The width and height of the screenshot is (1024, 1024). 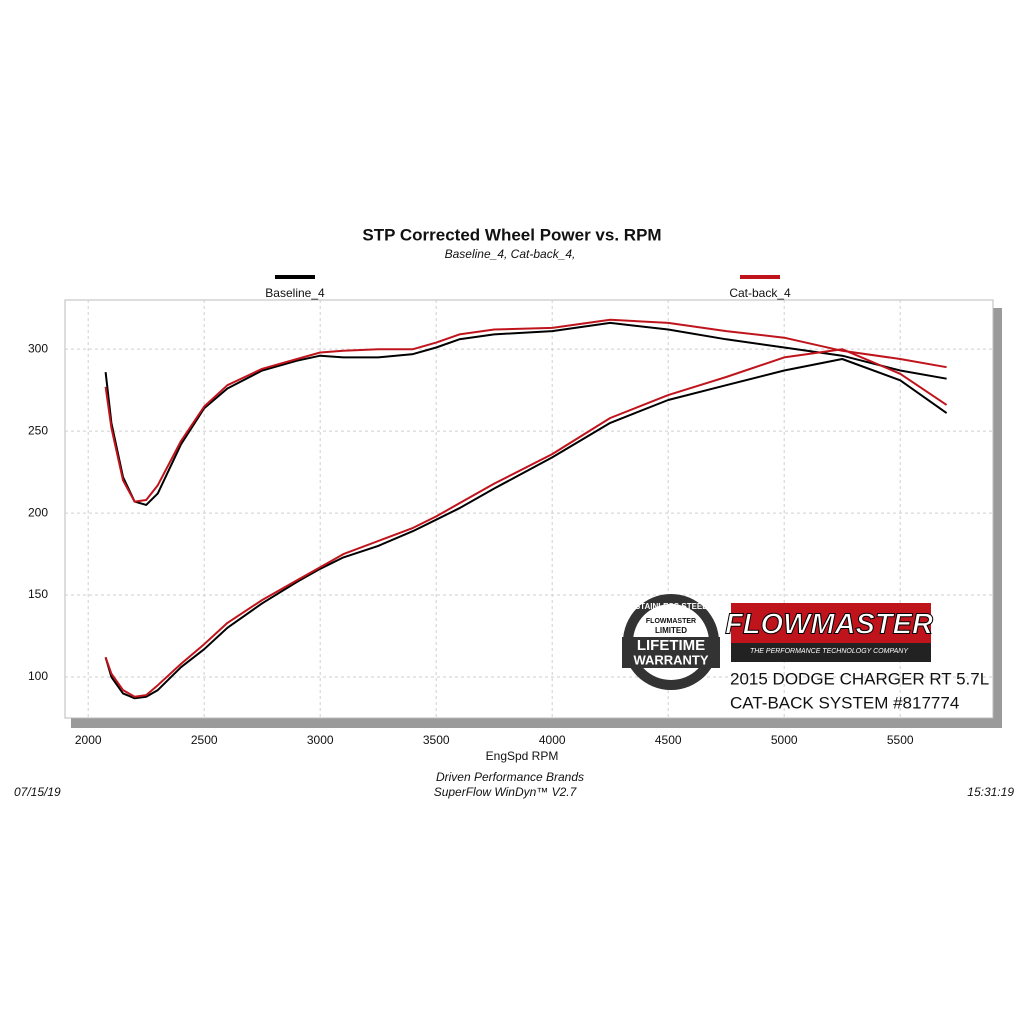 I want to click on x-tick-label: 4500, so click(x=668, y=740).